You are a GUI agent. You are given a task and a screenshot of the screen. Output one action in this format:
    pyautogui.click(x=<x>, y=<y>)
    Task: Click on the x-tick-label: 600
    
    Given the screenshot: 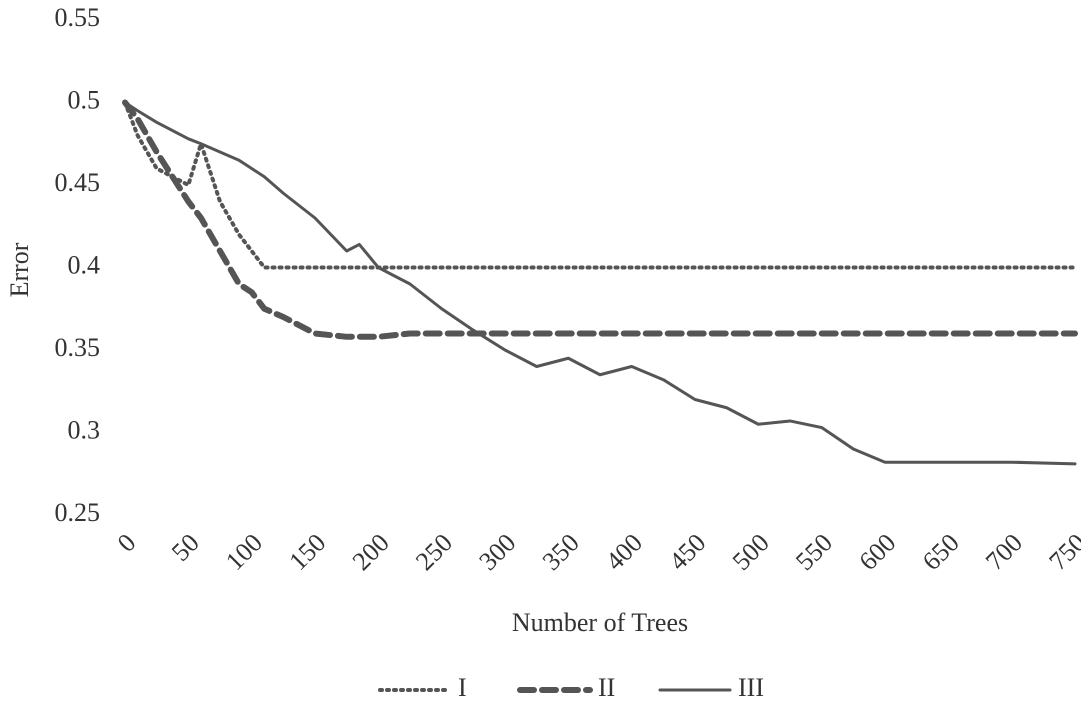 What is the action you would take?
    pyautogui.click(x=877, y=552)
    